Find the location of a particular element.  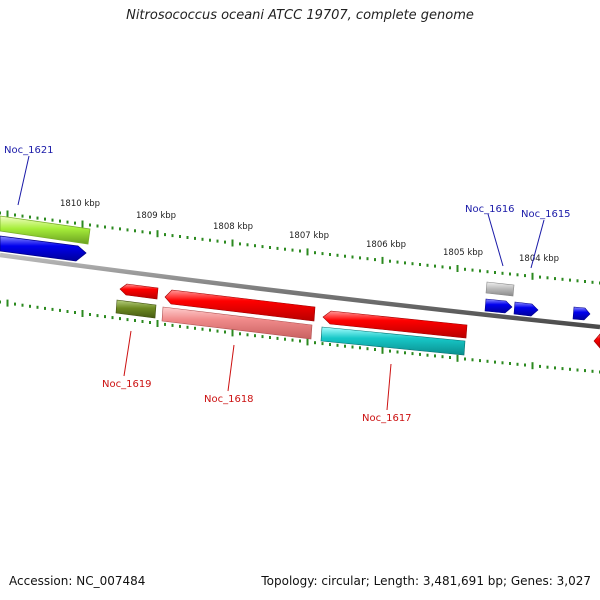

kbp-label-1807: 1807 kbp is located at coordinates (309, 236).